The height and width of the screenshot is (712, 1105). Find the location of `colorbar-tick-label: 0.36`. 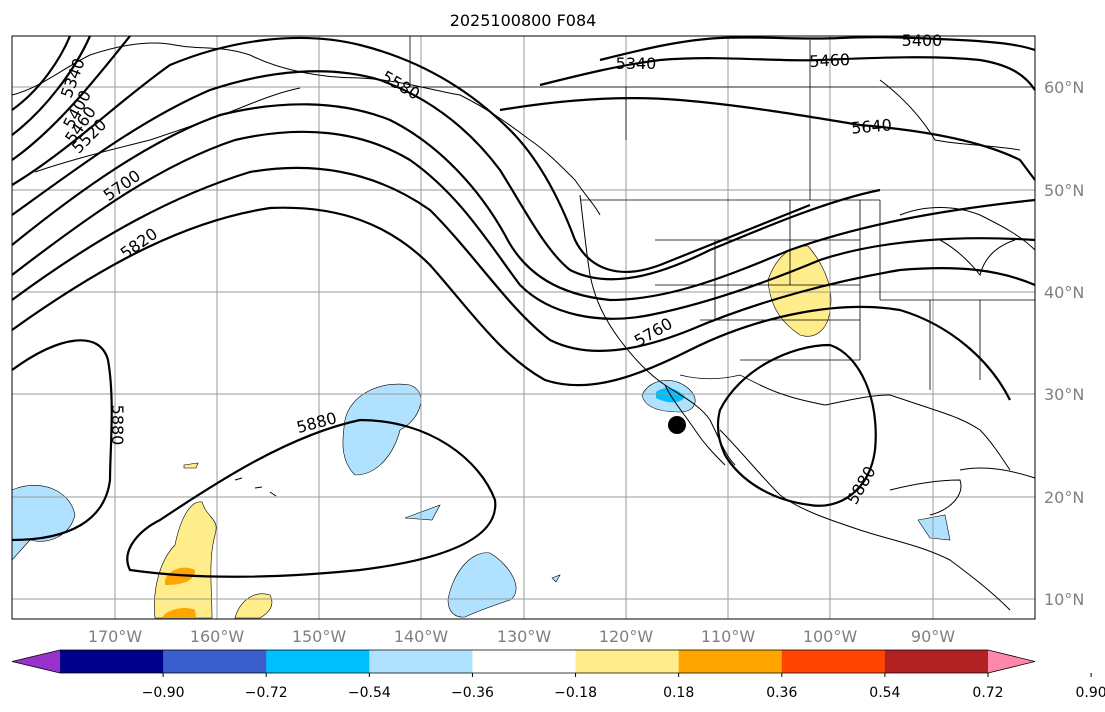

colorbar-tick-label: 0.36 is located at coordinates (781, 693).